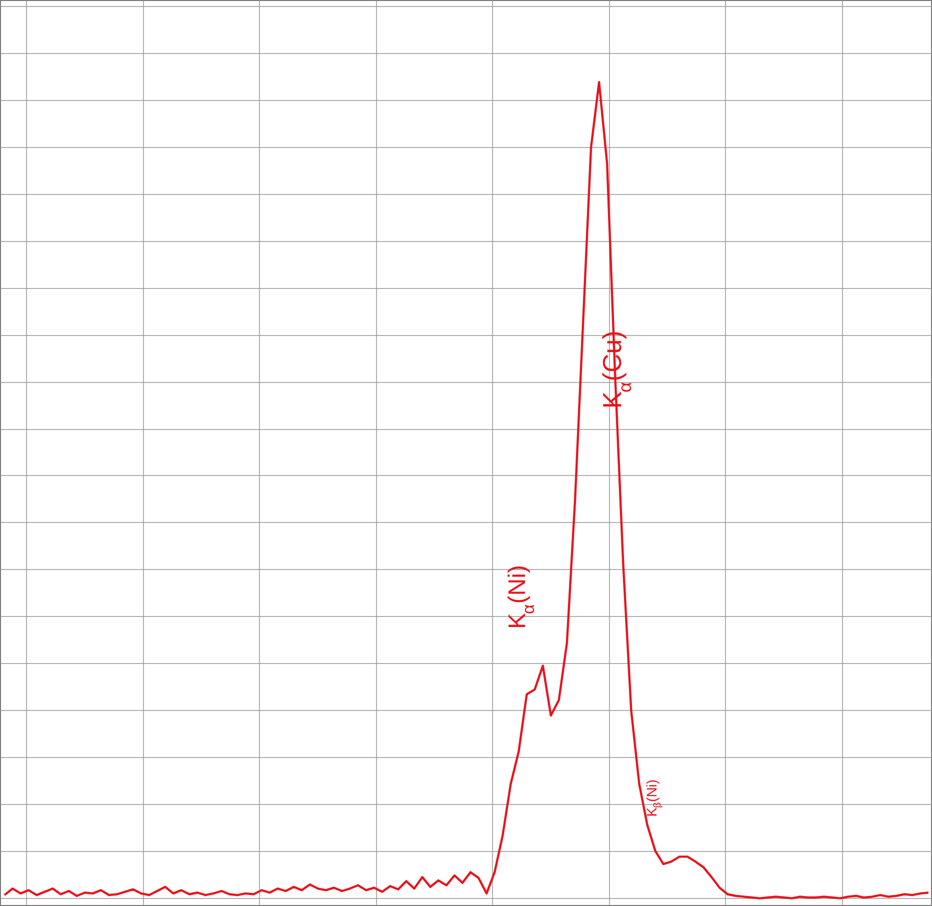  What do you see at coordinates (521, 597) in the screenshot?
I see `annotation: Kα(Ni)` at bounding box center [521, 597].